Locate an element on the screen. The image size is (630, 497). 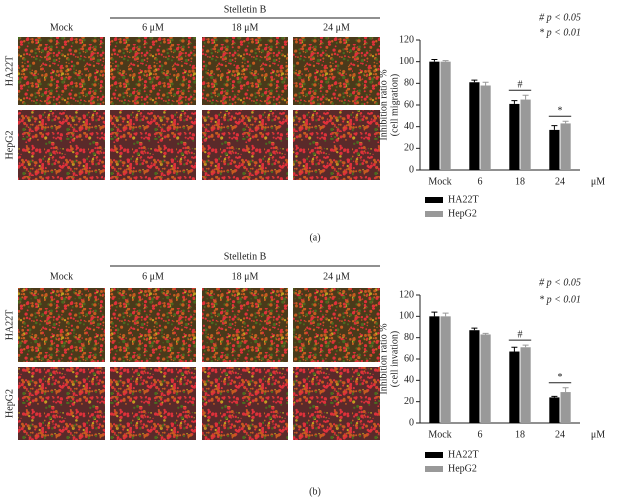
panel-label: (b) is located at coordinates (315, 491).